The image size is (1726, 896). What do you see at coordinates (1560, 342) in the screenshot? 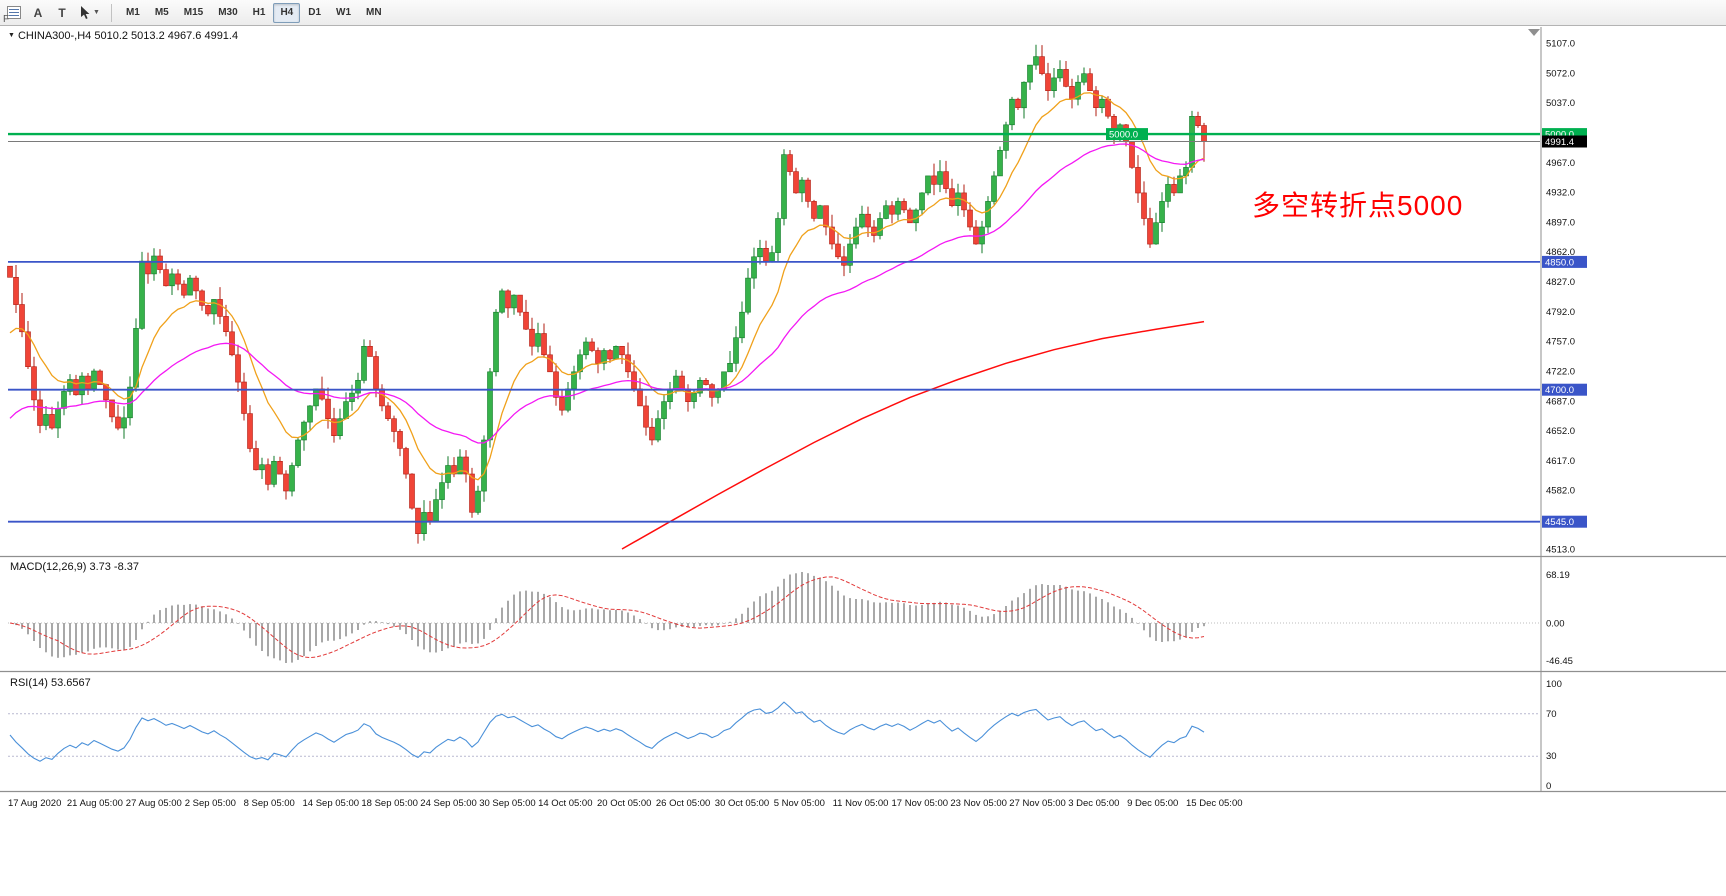
I see `price-tick-label: 4757.0` at bounding box center [1560, 342].